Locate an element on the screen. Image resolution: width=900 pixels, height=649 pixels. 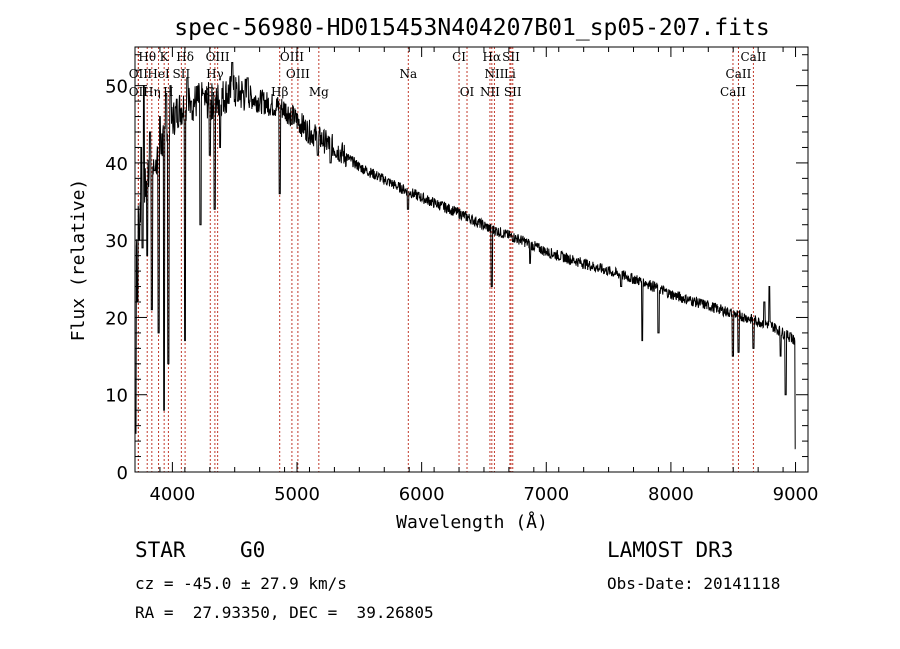
y-axis-label: Flux (relative) is located at coordinates (78, 260).